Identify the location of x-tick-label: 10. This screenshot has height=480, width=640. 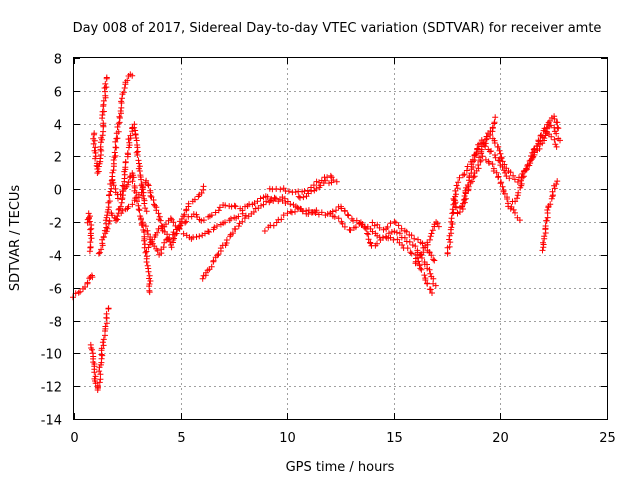
(287, 438).